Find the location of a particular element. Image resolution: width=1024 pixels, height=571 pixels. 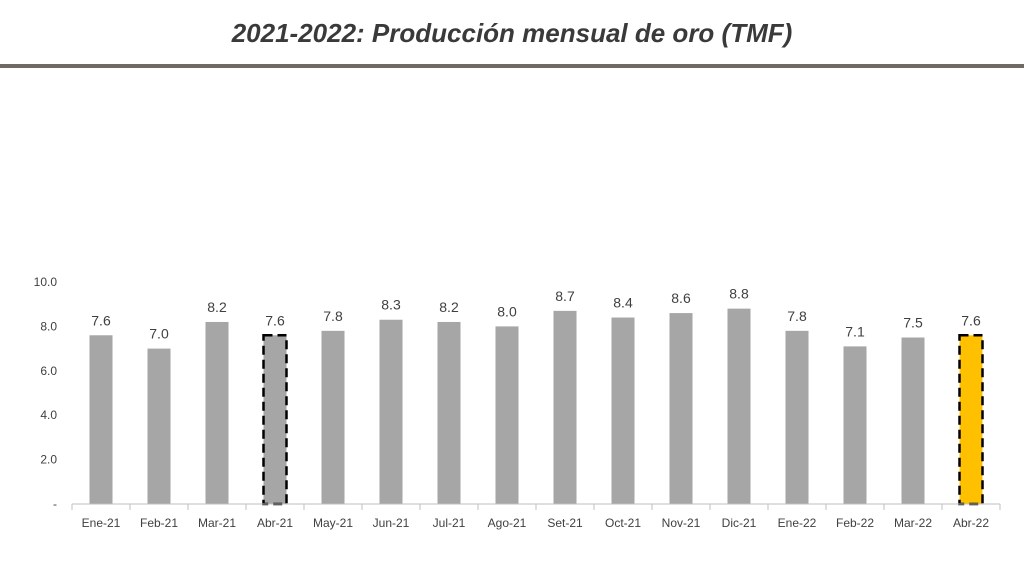

y-tick-label: - is located at coordinates (55, 504).